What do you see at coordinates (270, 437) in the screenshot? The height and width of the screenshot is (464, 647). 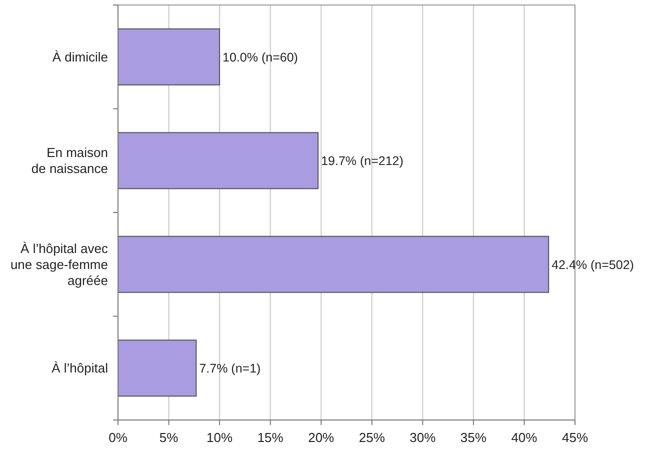 I see `x-tick-label: 15%` at bounding box center [270, 437].